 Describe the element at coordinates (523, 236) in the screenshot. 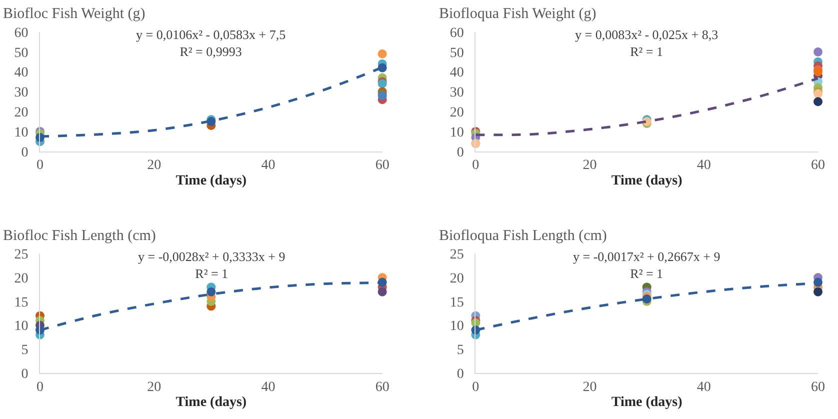

I see `chart-title: Biofloqua Fish Length (cm)` at that location.